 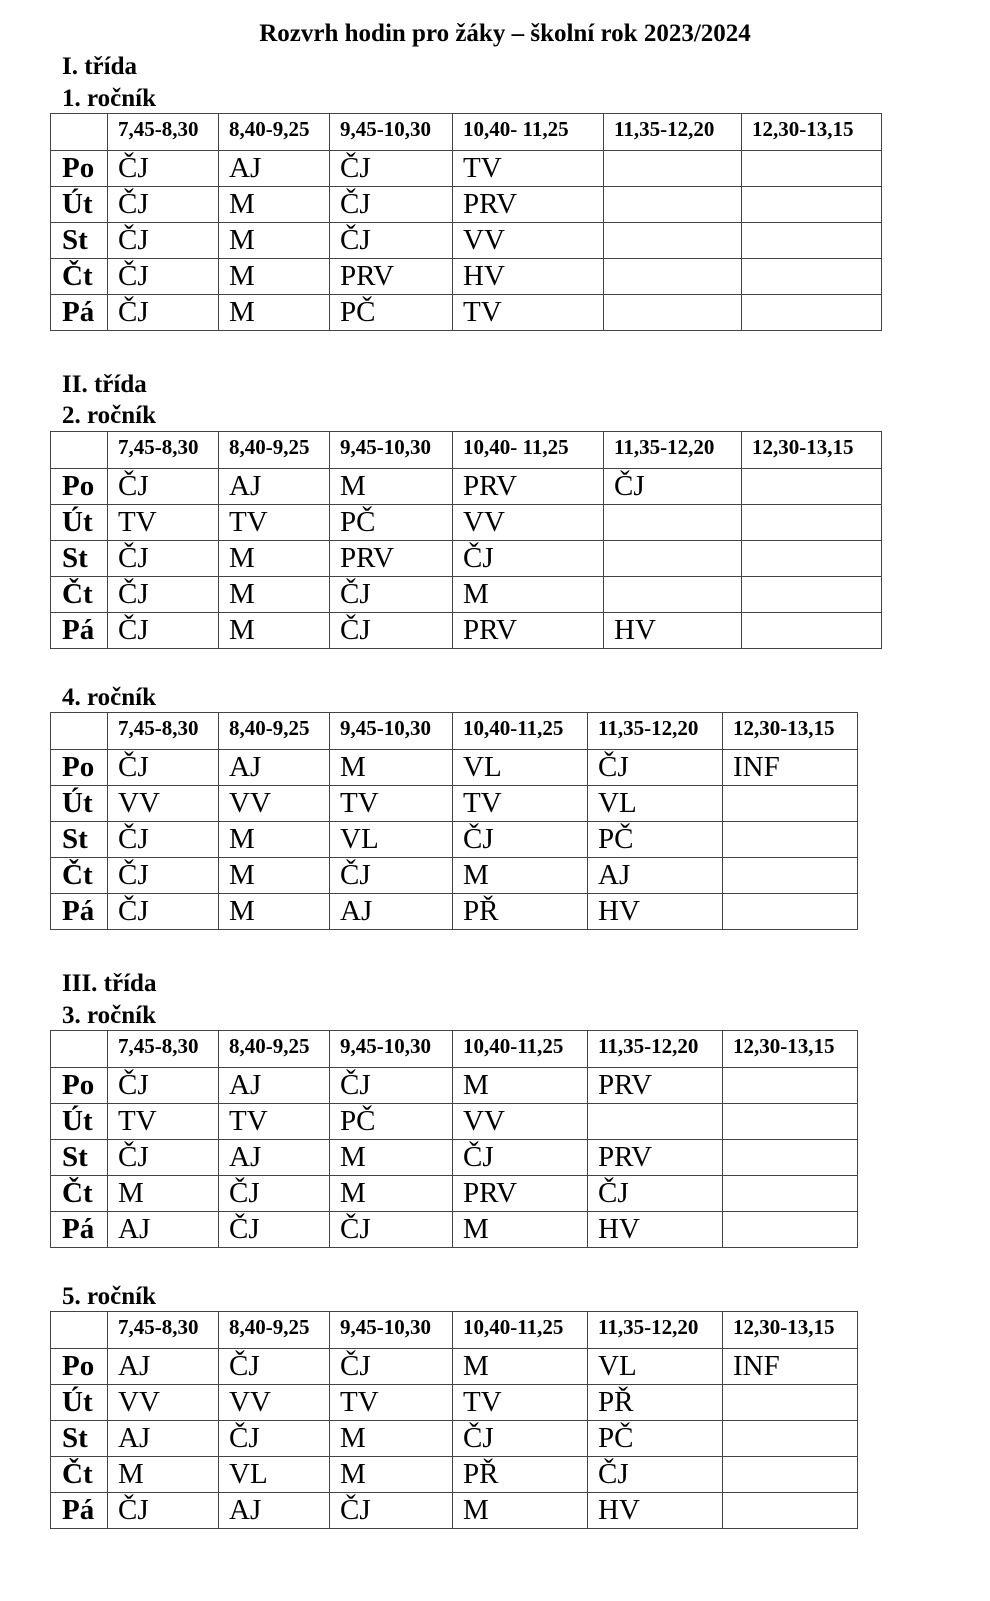 I want to click on table-row: St ČJ M PRV ČJ, so click(x=466, y=558).